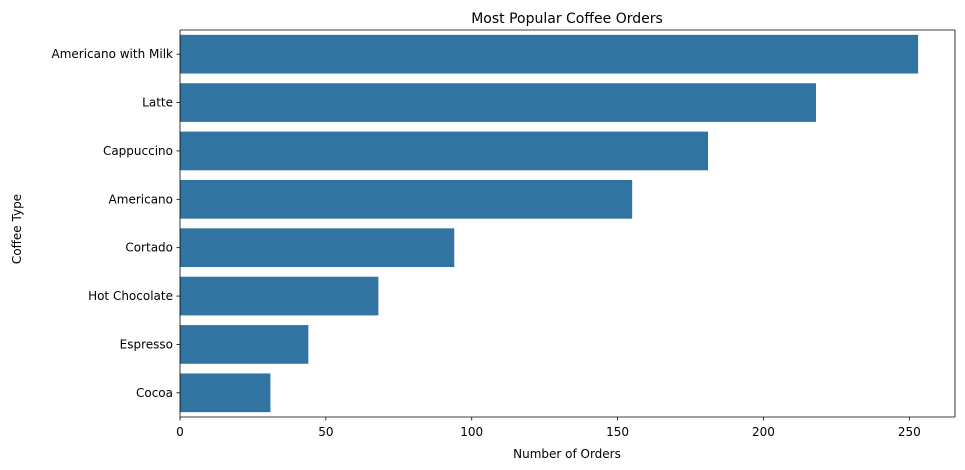 Image resolution: width=965 pixels, height=470 pixels. Describe the element at coordinates (225, 393) in the screenshot. I see `bar-cocoa` at that location.